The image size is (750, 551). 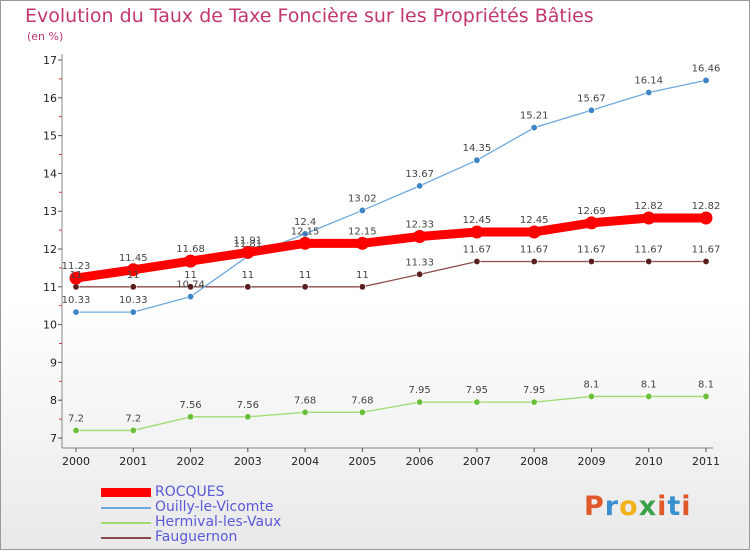 What do you see at coordinates (50, 60) in the screenshot?
I see `y-tick-label: 17` at bounding box center [50, 60].